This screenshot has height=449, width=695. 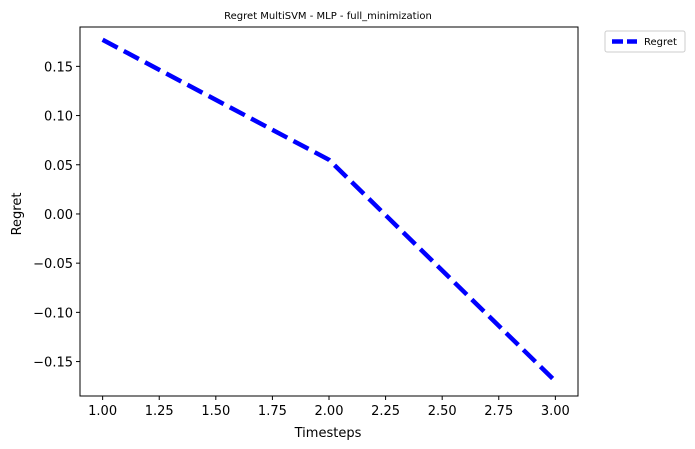 I want to click on legend: Regret, so click(x=645, y=41).